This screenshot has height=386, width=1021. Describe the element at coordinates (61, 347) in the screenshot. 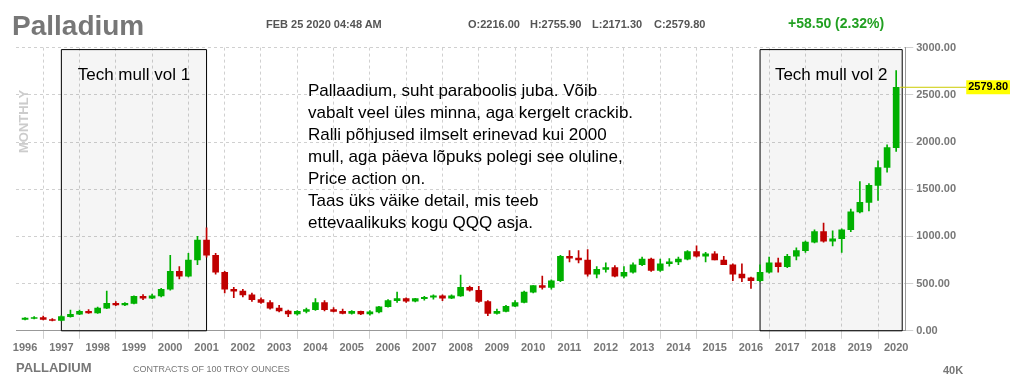

I see `x-tick-label: 1997` at that location.